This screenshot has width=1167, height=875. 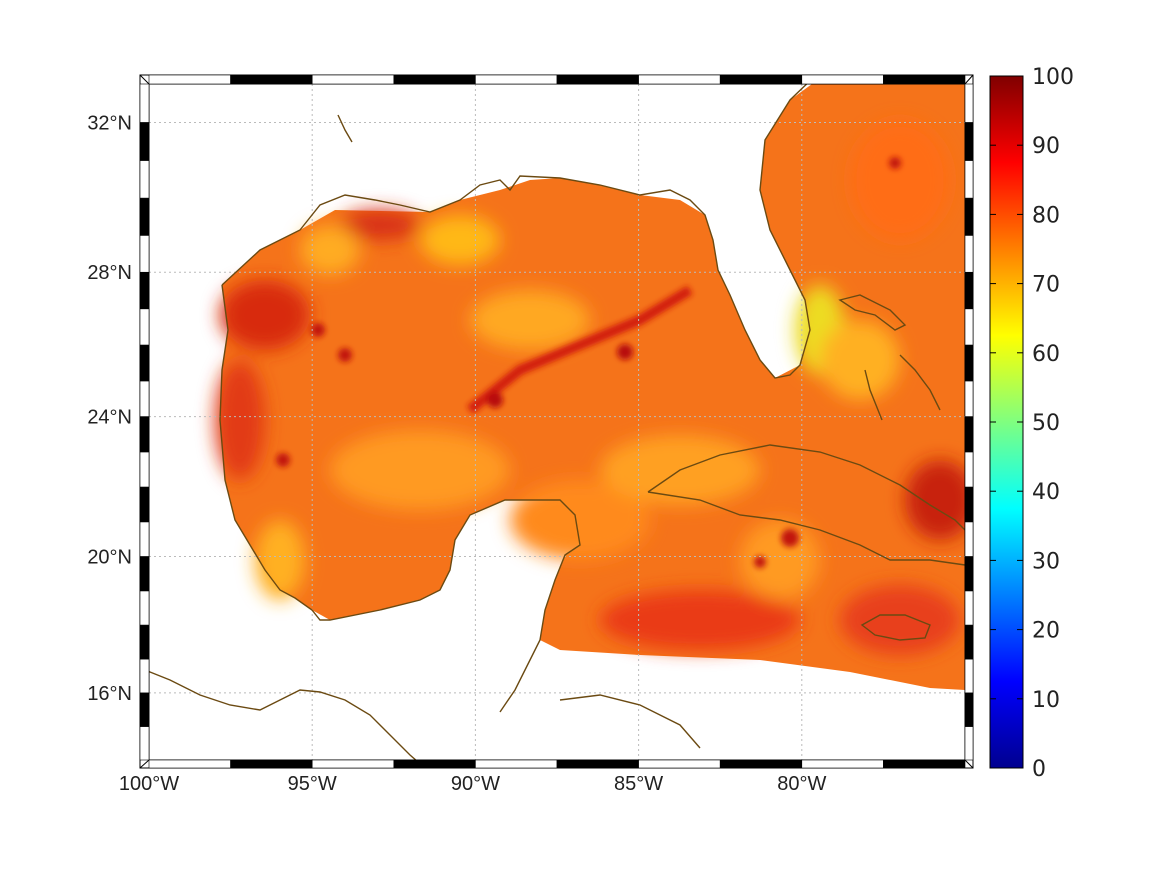 I want to click on y-tick-label: 16°N, so click(x=109, y=694).